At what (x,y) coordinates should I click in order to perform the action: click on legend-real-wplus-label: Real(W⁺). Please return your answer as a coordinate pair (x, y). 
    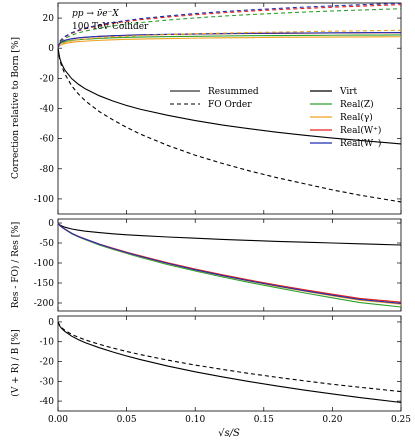
    Looking at the image, I should click on (360, 130).